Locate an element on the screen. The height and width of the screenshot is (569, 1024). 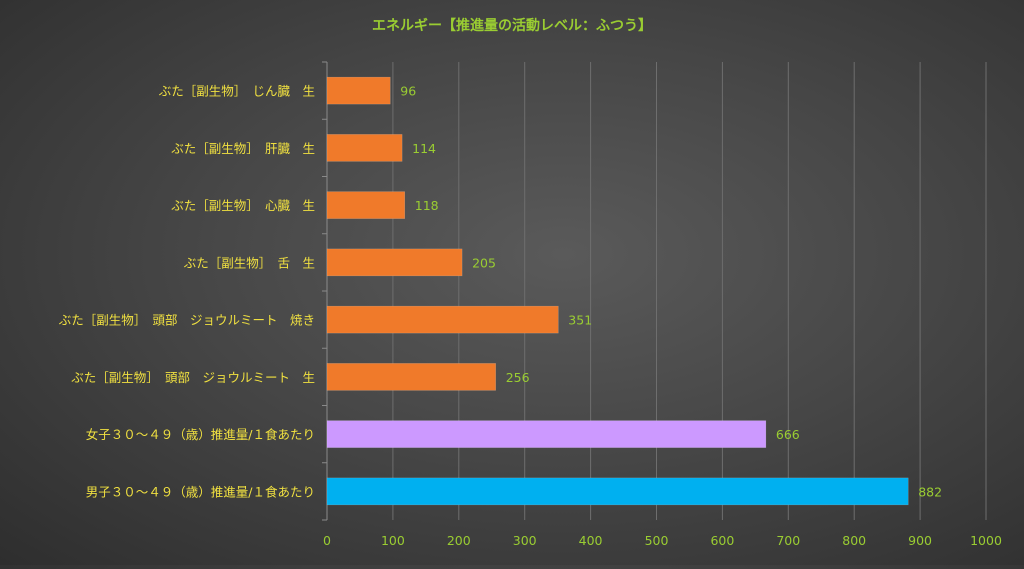
data-label: 118 is located at coordinates (427, 205).